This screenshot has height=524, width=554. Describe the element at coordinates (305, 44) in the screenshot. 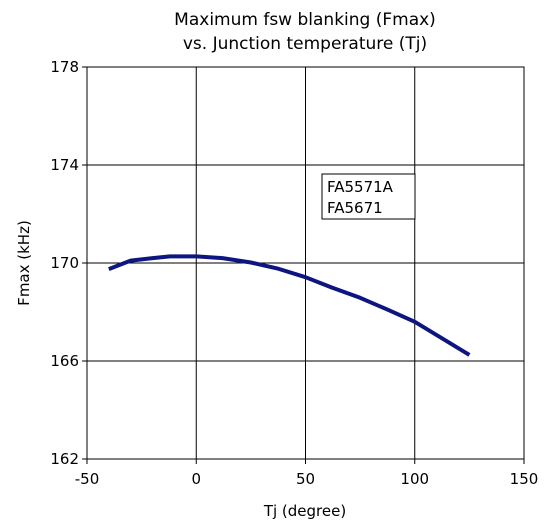

I see `chart-title-line2: vs. Junction temperature (Tj)` at that location.